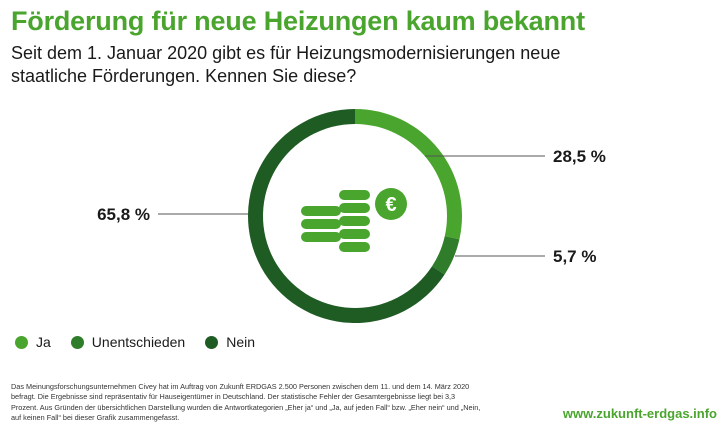 The width and height of the screenshot is (728, 438). I want to click on legend-item-ja: Ja, so click(33, 342).